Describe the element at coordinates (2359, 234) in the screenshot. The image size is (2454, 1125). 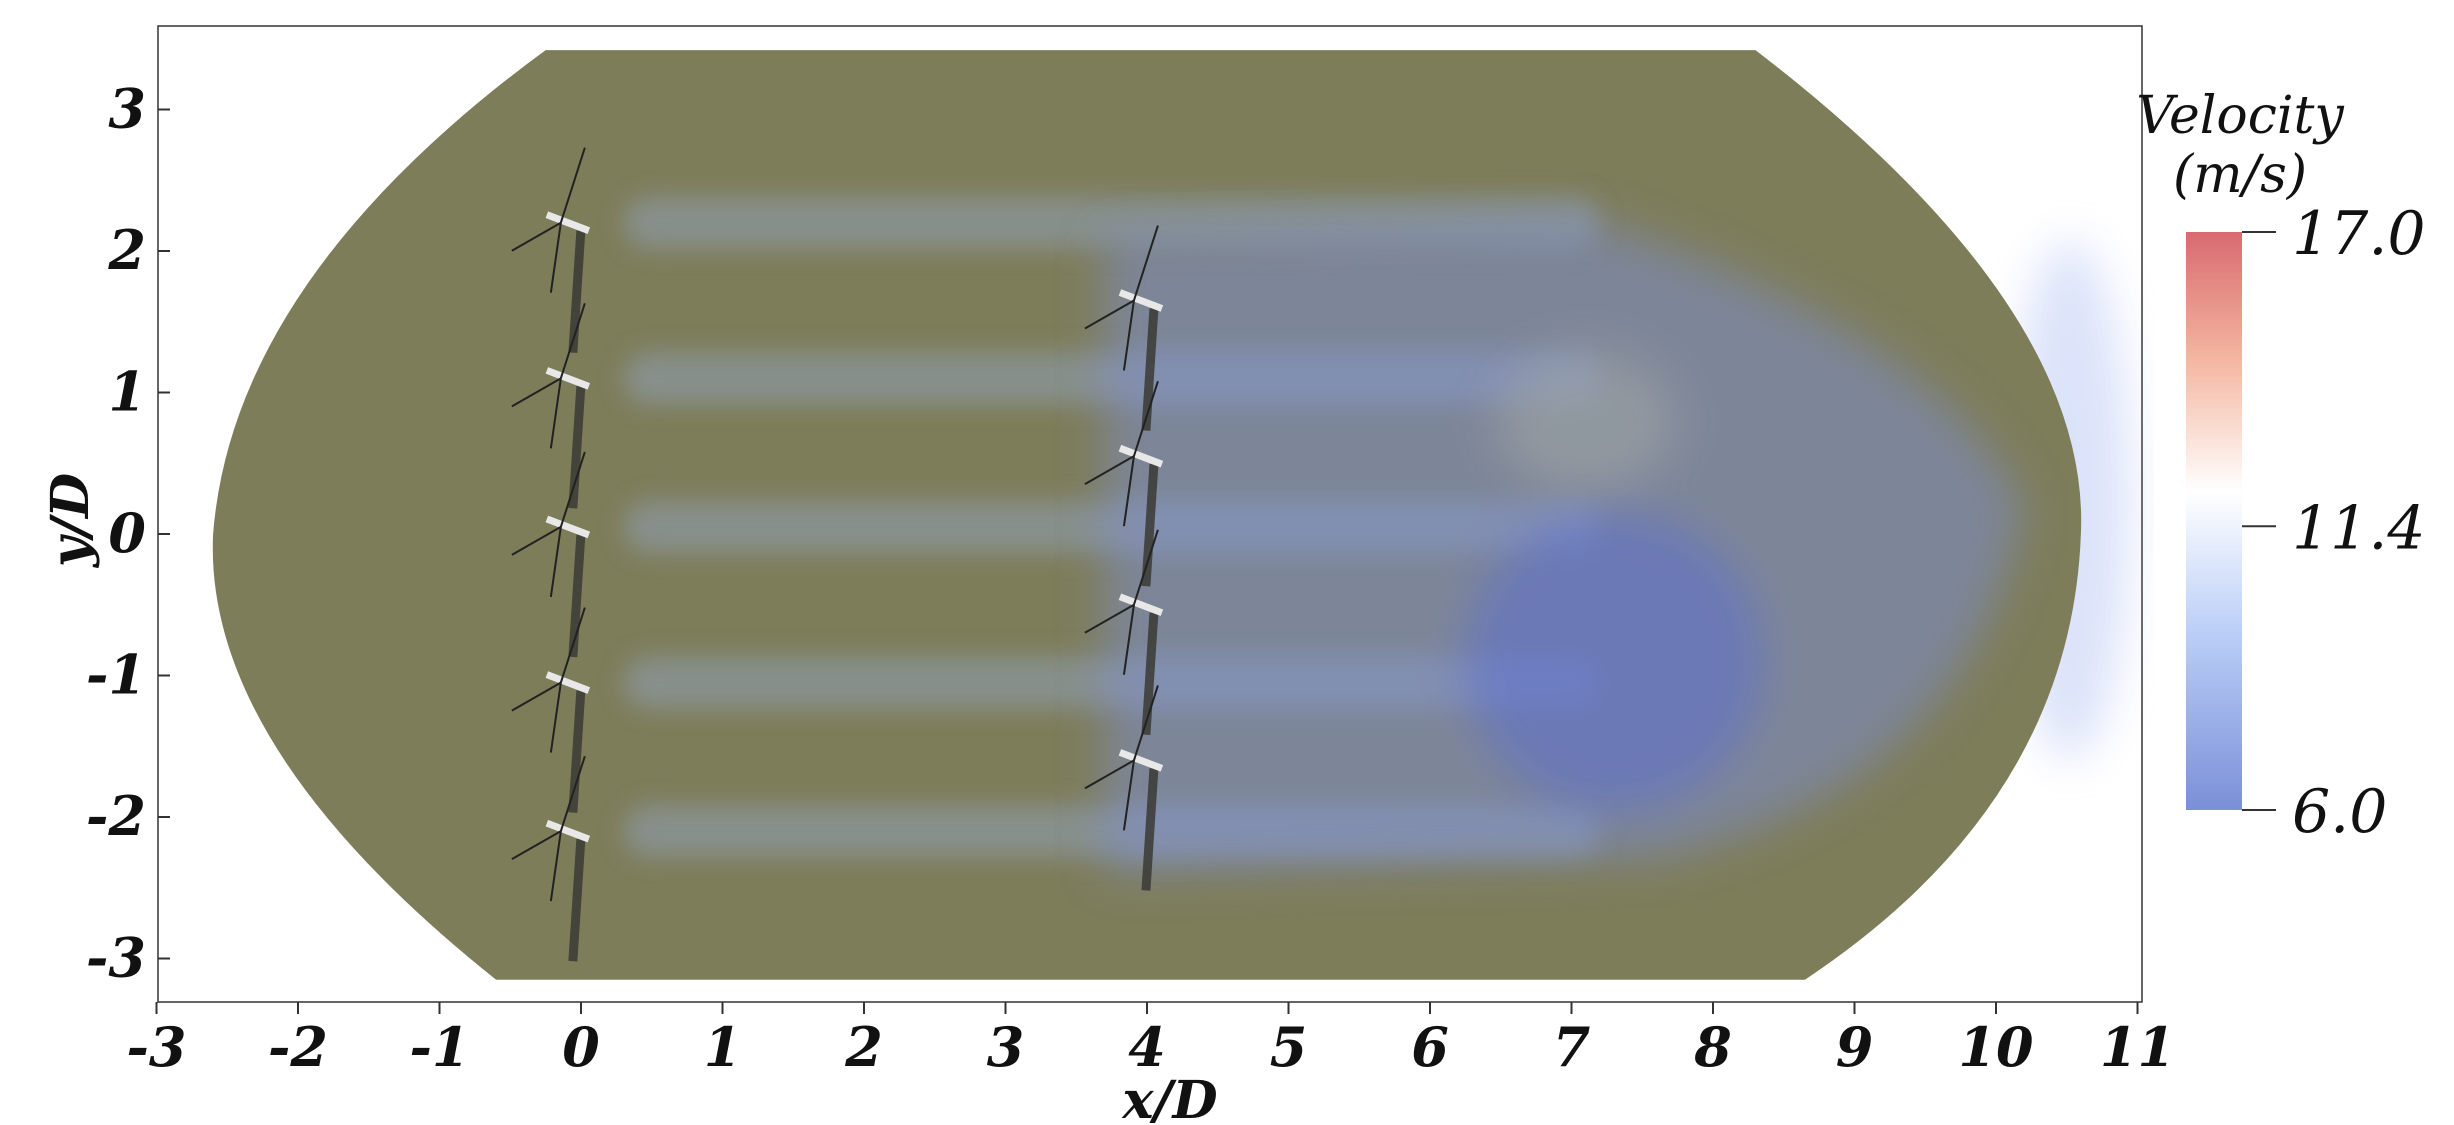
I see `colorbar-tick-label: 17.0` at that location.